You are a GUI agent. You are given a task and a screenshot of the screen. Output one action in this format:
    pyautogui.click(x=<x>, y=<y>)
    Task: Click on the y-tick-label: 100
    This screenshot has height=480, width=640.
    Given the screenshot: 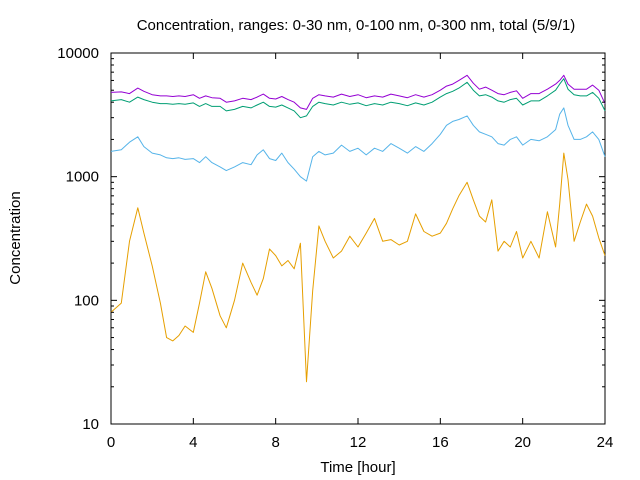 What is the action you would take?
    pyautogui.click(x=86, y=300)
    